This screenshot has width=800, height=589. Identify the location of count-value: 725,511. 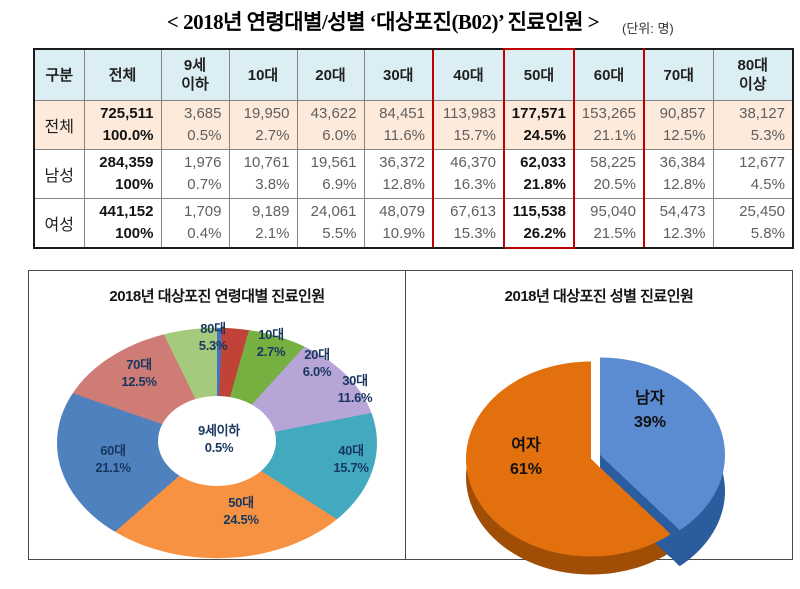
(127, 113).